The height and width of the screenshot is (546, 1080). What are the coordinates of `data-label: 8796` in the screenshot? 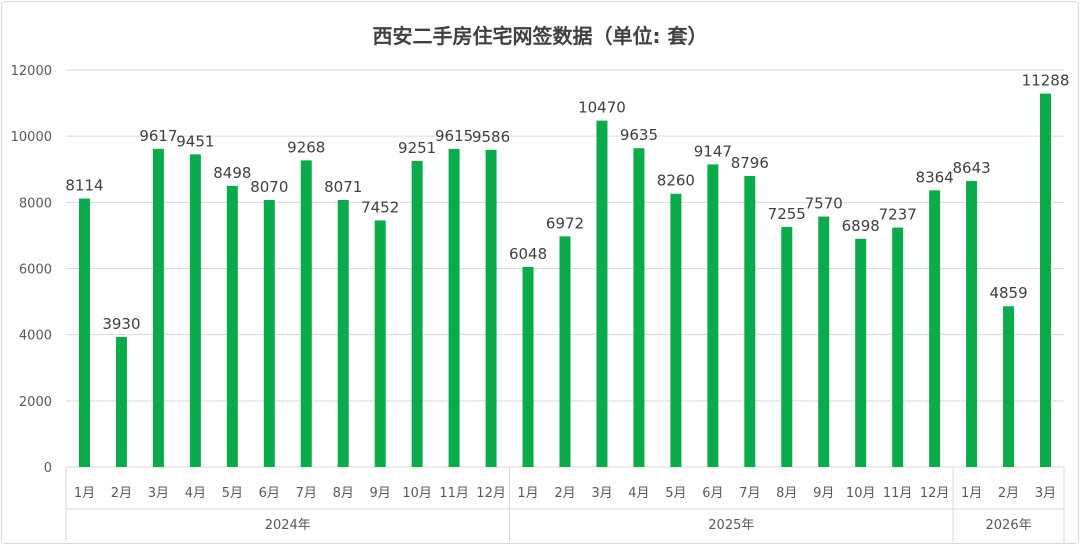 It's located at (750, 163).